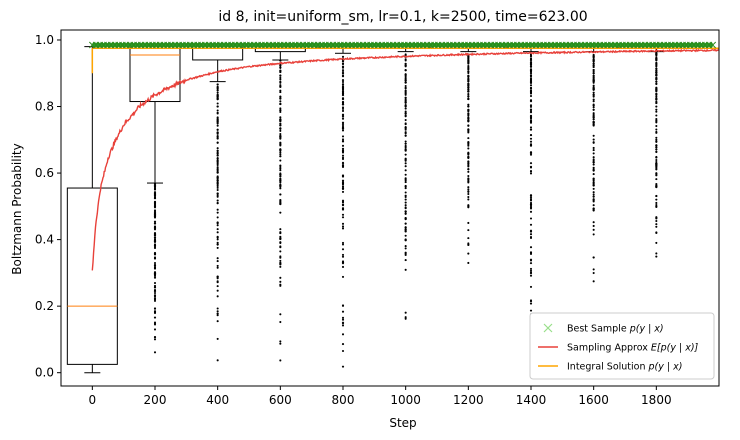  What do you see at coordinates (633, 348) in the screenshot?
I see `legend-label: Sampling Approx E[p(y | x)]` at bounding box center [633, 348].